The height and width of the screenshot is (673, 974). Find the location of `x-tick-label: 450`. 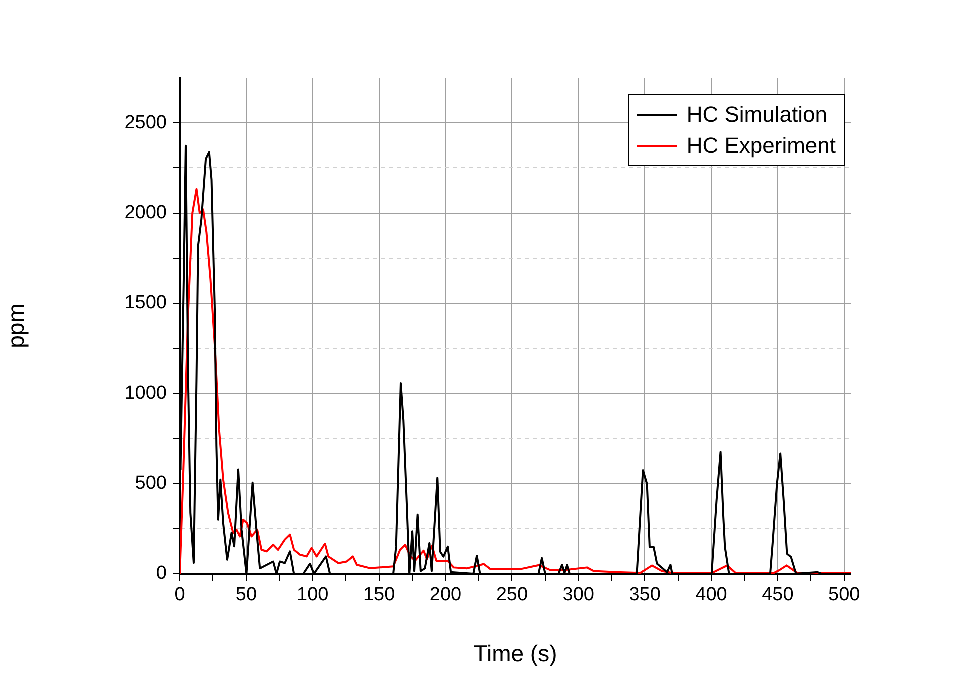

x-tick-label: 450 is located at coordinates (778, 595).